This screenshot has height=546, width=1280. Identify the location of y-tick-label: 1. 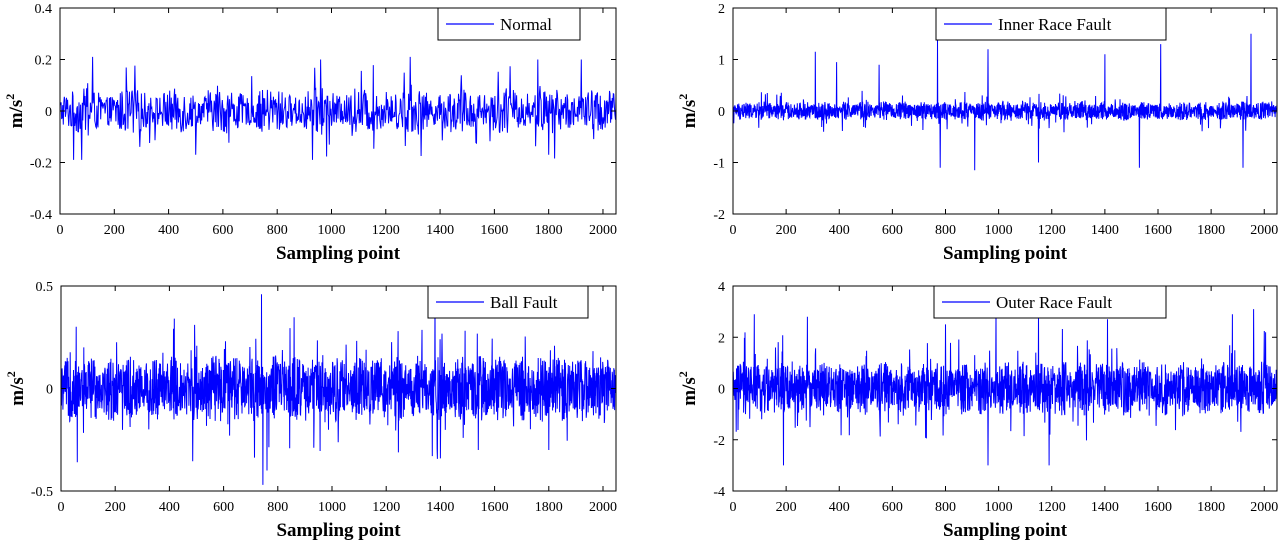
(721, 61).